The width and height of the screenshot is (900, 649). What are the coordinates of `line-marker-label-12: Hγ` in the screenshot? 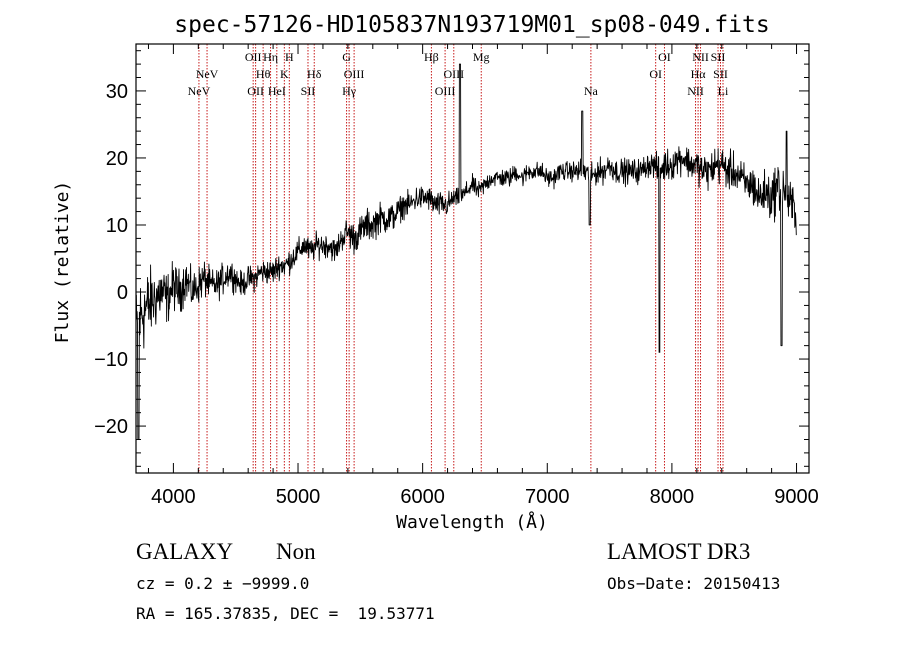 It's located at (349, 91).